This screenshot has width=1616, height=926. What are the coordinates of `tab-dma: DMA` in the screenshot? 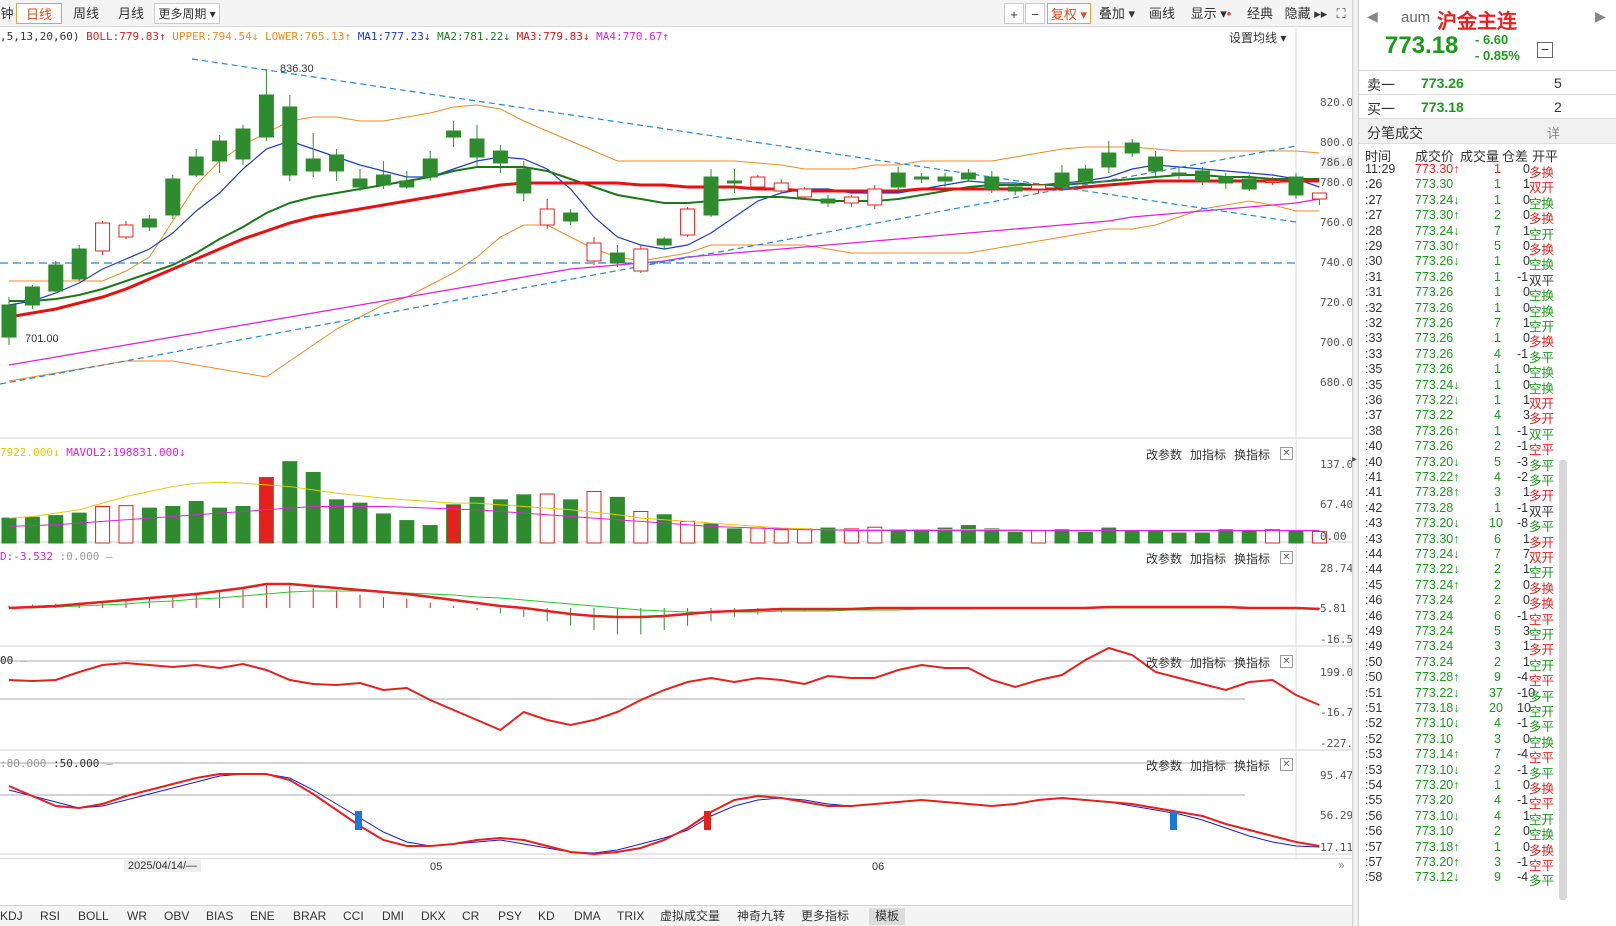 It's located at (587, 916).